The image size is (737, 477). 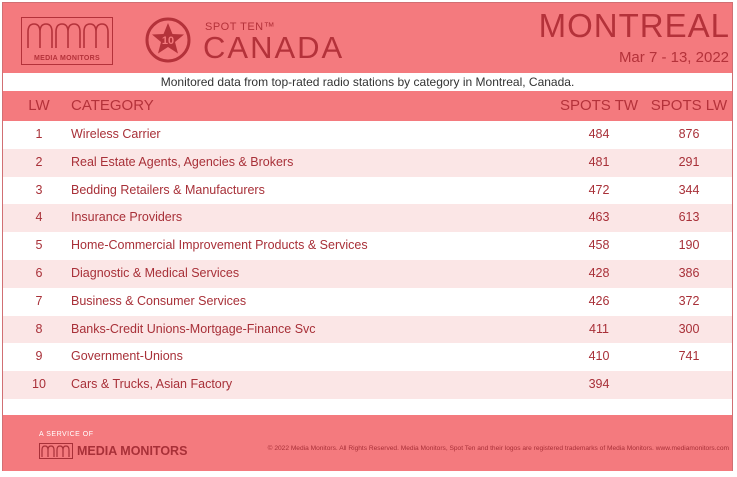 I want to click on cell-spots-tw: 481, so click(x=599, y=161).